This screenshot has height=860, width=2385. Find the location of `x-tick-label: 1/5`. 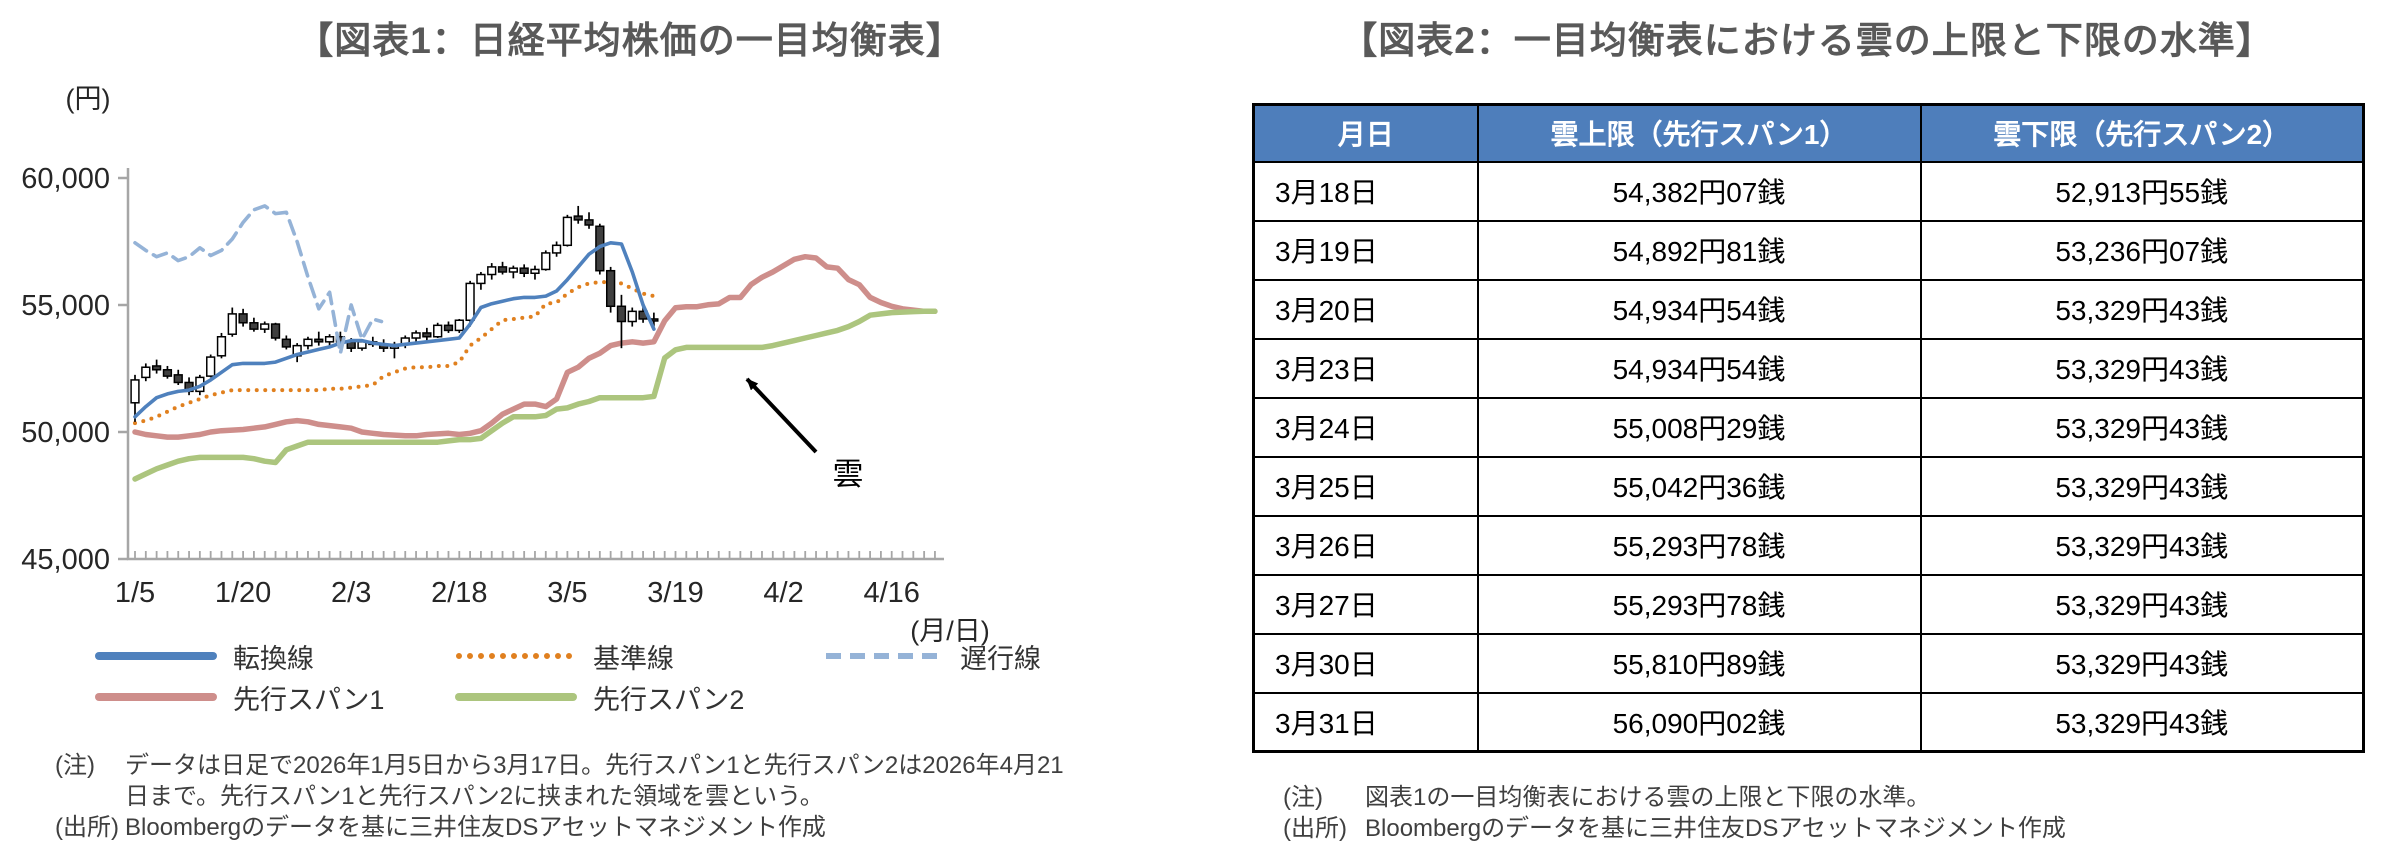

x-tick-label: 1/5 is located at coordinates (135, 593).